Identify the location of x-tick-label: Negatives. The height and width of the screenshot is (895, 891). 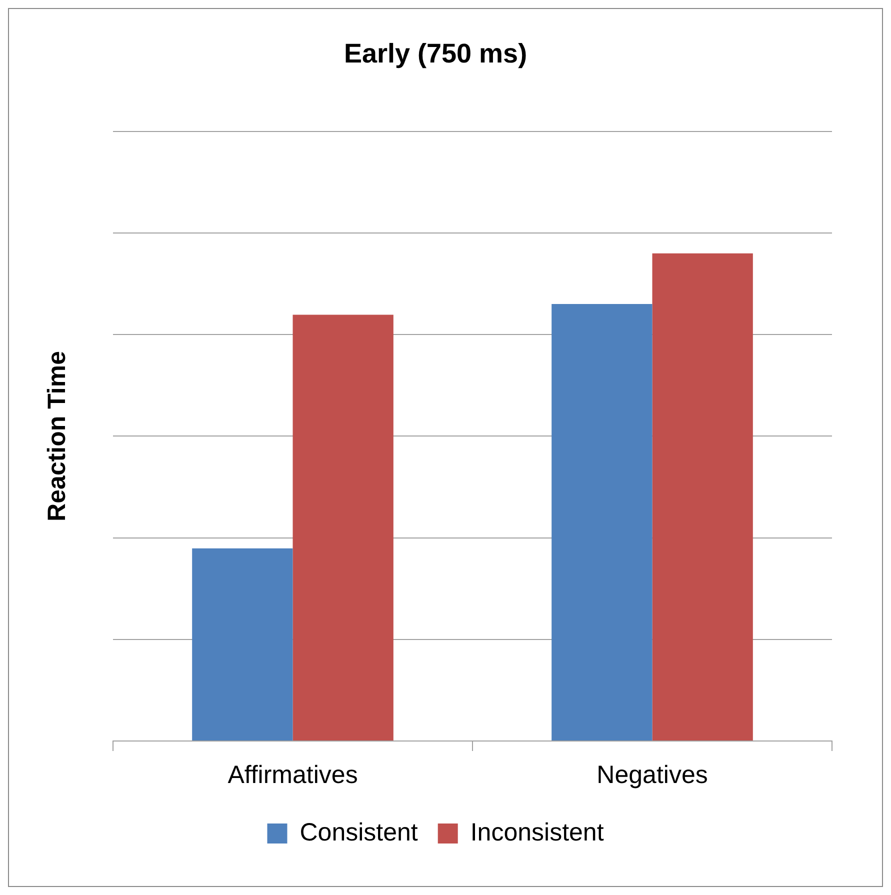
(652, 774).